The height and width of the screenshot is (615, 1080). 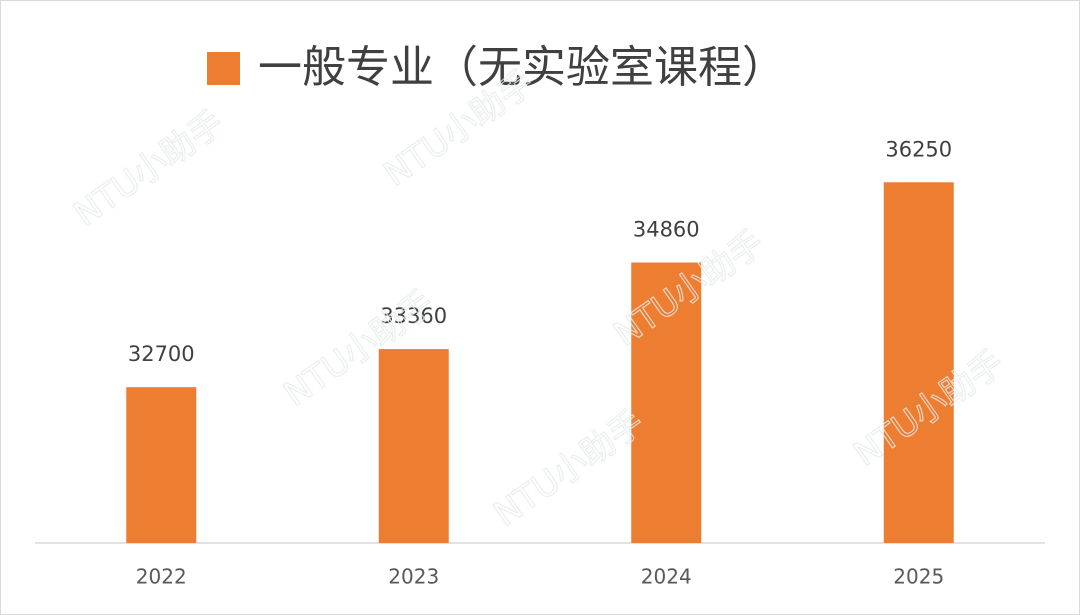 I want to click on data-label: 34860, so click(x=666, y=230).